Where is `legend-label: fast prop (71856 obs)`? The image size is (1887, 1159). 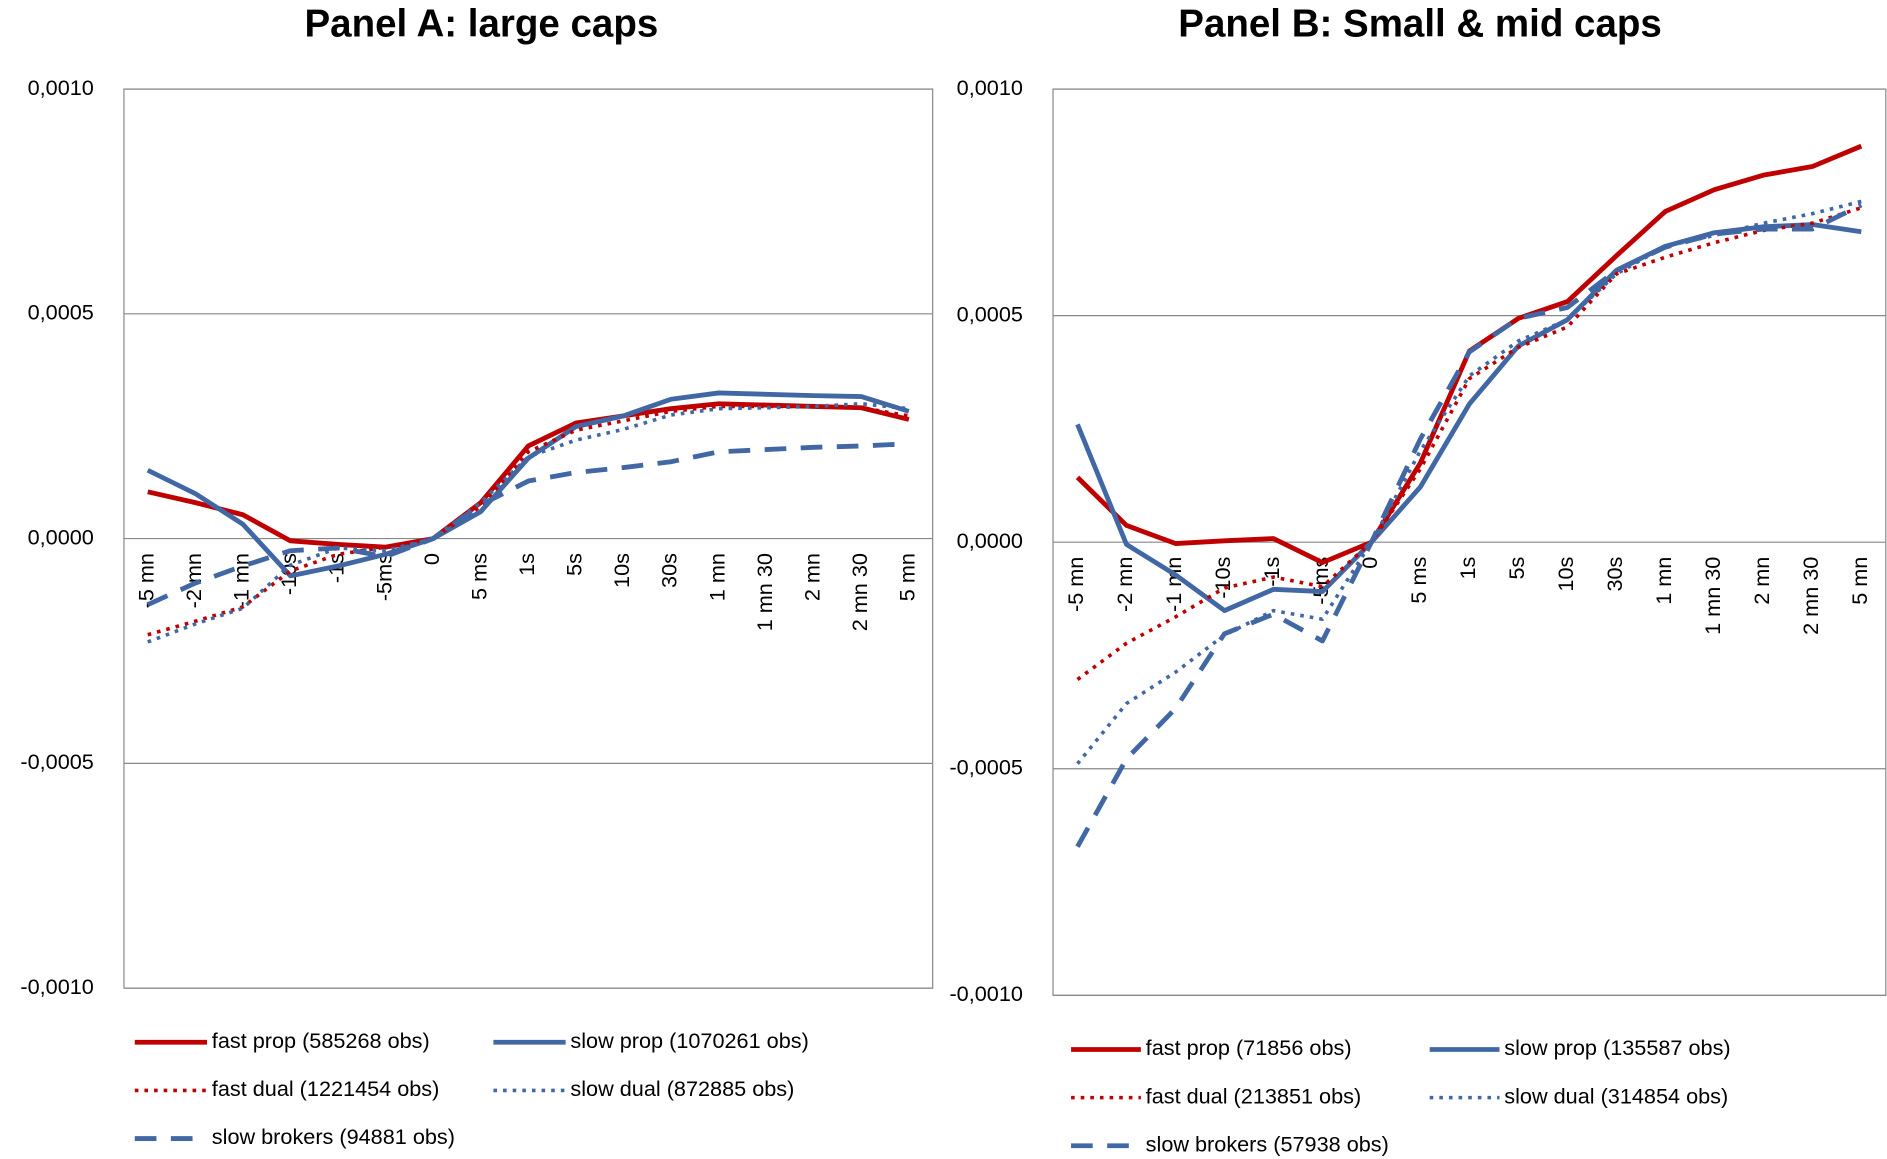
legend-label: fast prop (71856 obs) is located at coordinates (1249, 1047).